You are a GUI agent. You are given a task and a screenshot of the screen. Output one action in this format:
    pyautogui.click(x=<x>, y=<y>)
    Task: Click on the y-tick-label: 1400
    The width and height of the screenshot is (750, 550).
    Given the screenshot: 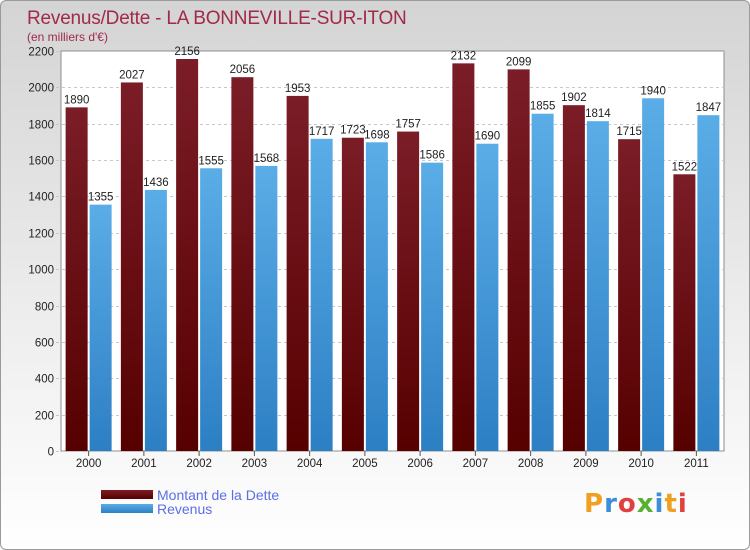 What is the action you would take?
    pyautogui.click(x=41, y=198)
    